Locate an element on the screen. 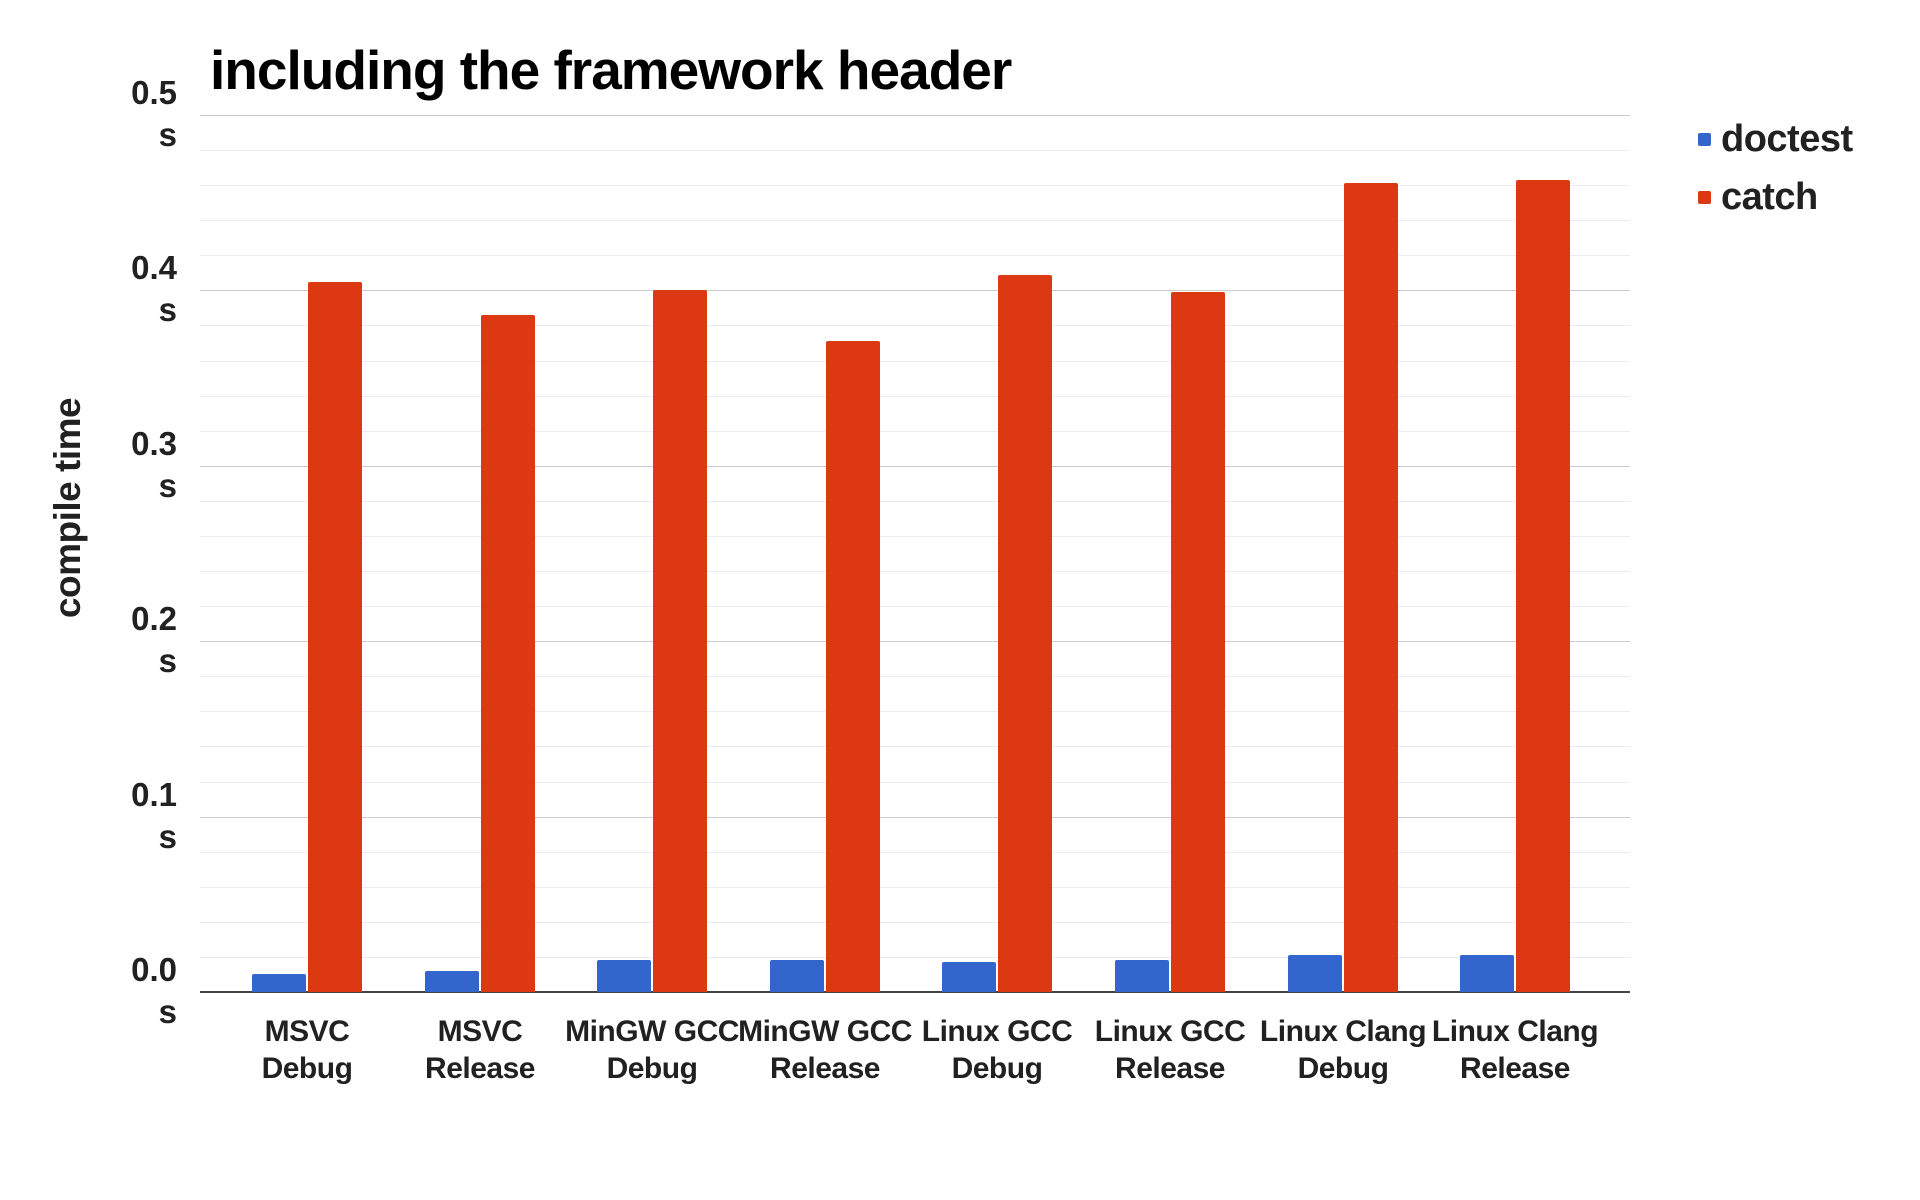  y-tick-0.4: 0.4 s is located at coordinates (117, 289).